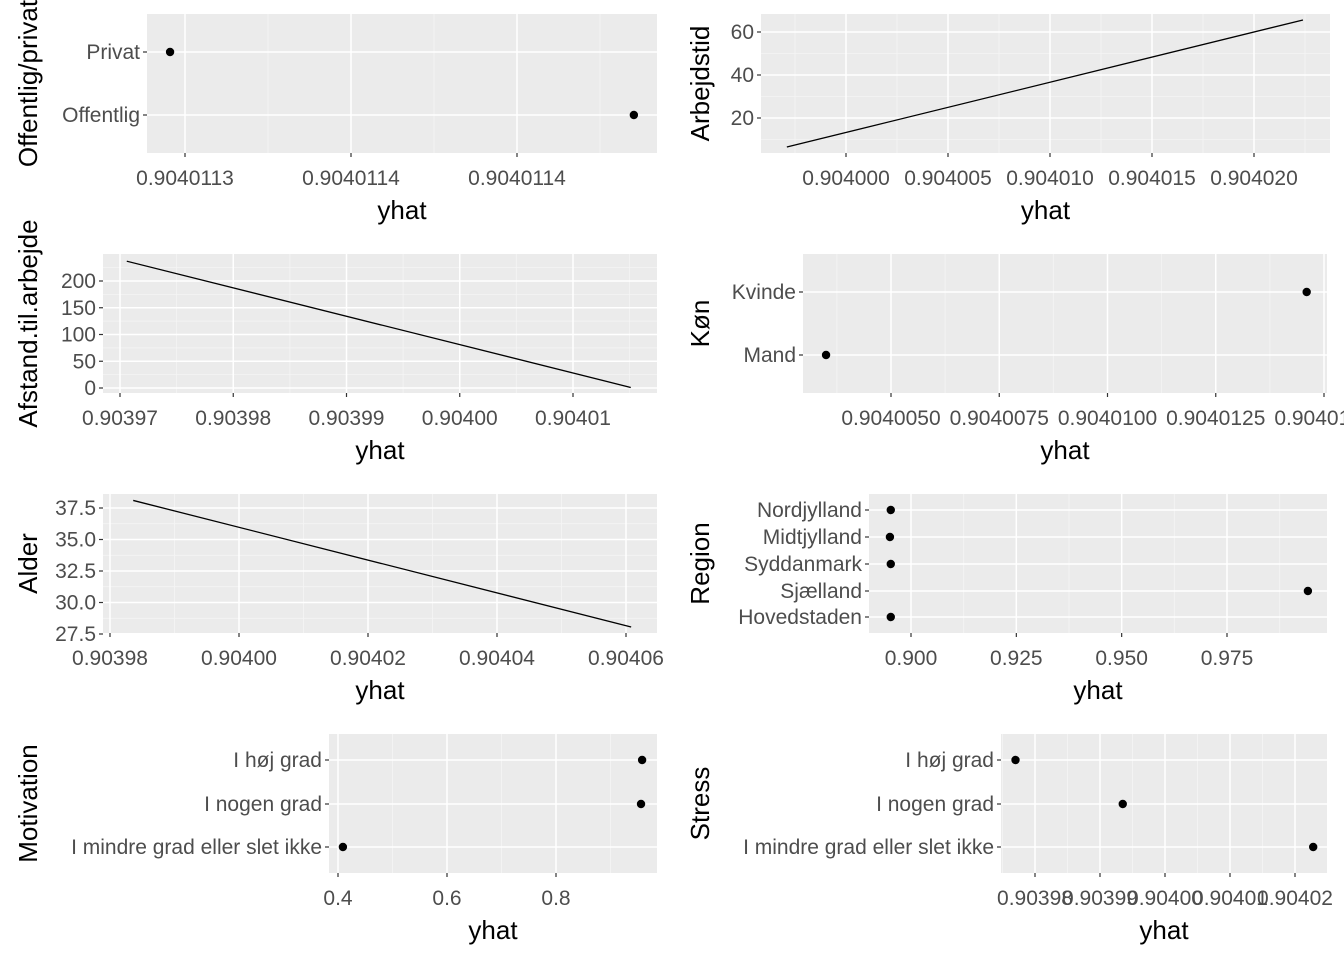 This screenshot has height=960, width=1344. What do you see at coordinates (626, 658) in the screenshot?
I see `x-tick-label: 0.90406` at bounding box center [626, 658].